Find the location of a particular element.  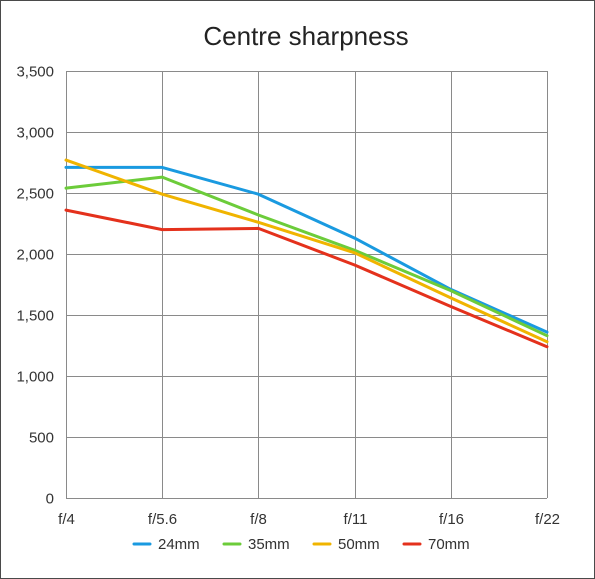

x-tick-label: f/5.6 is located at coordinates (162, 519).